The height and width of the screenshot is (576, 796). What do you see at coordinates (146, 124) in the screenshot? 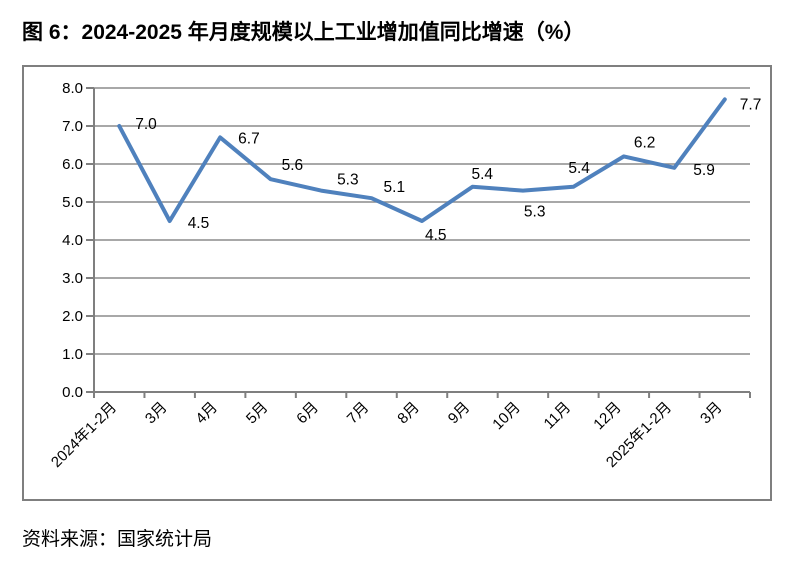
I see `data-label: 7.0` at bounding box center [146, 124].